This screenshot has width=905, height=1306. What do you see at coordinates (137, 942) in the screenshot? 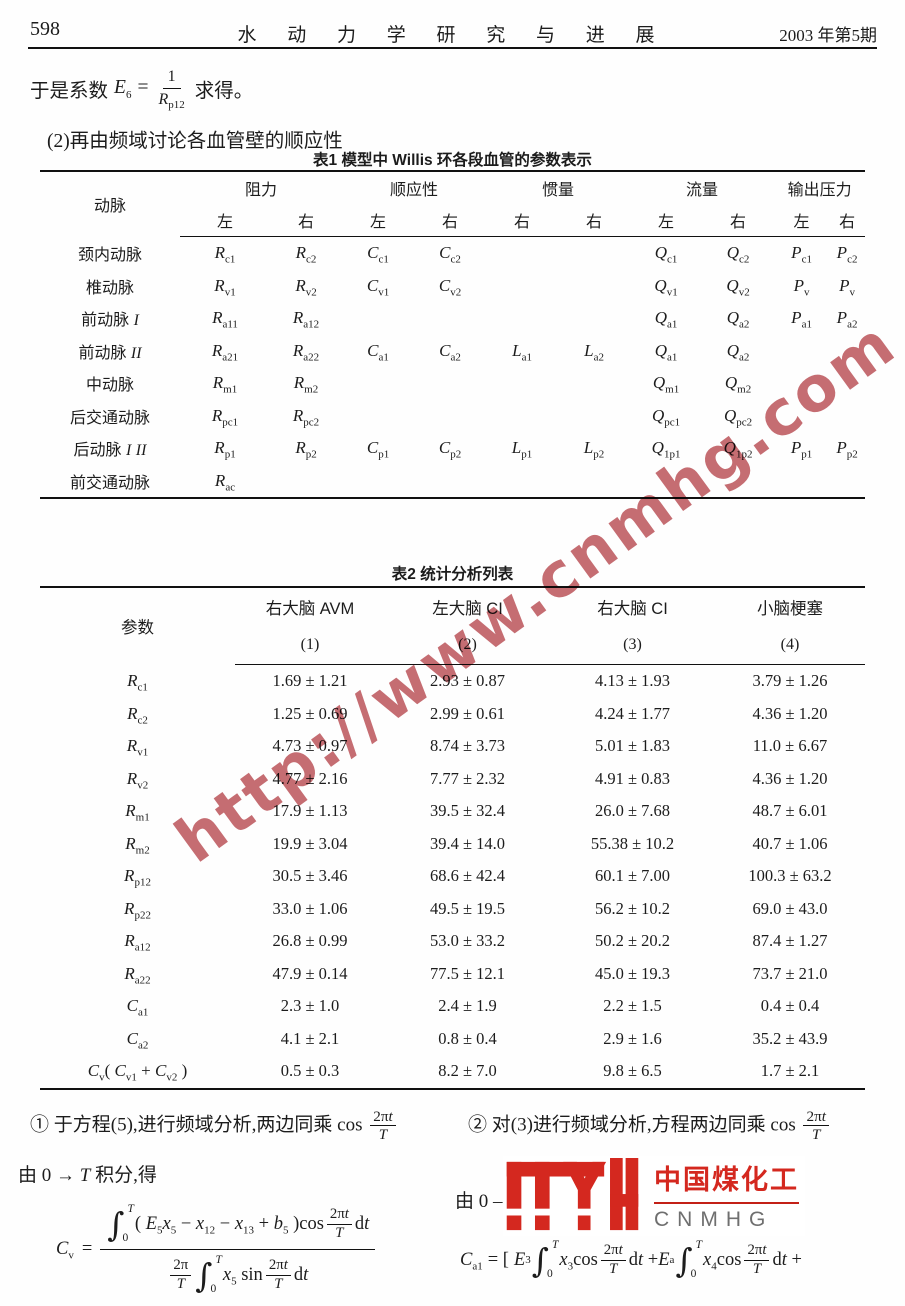
I see `parameter-name: Ra12` at bounding box center [137, 942].